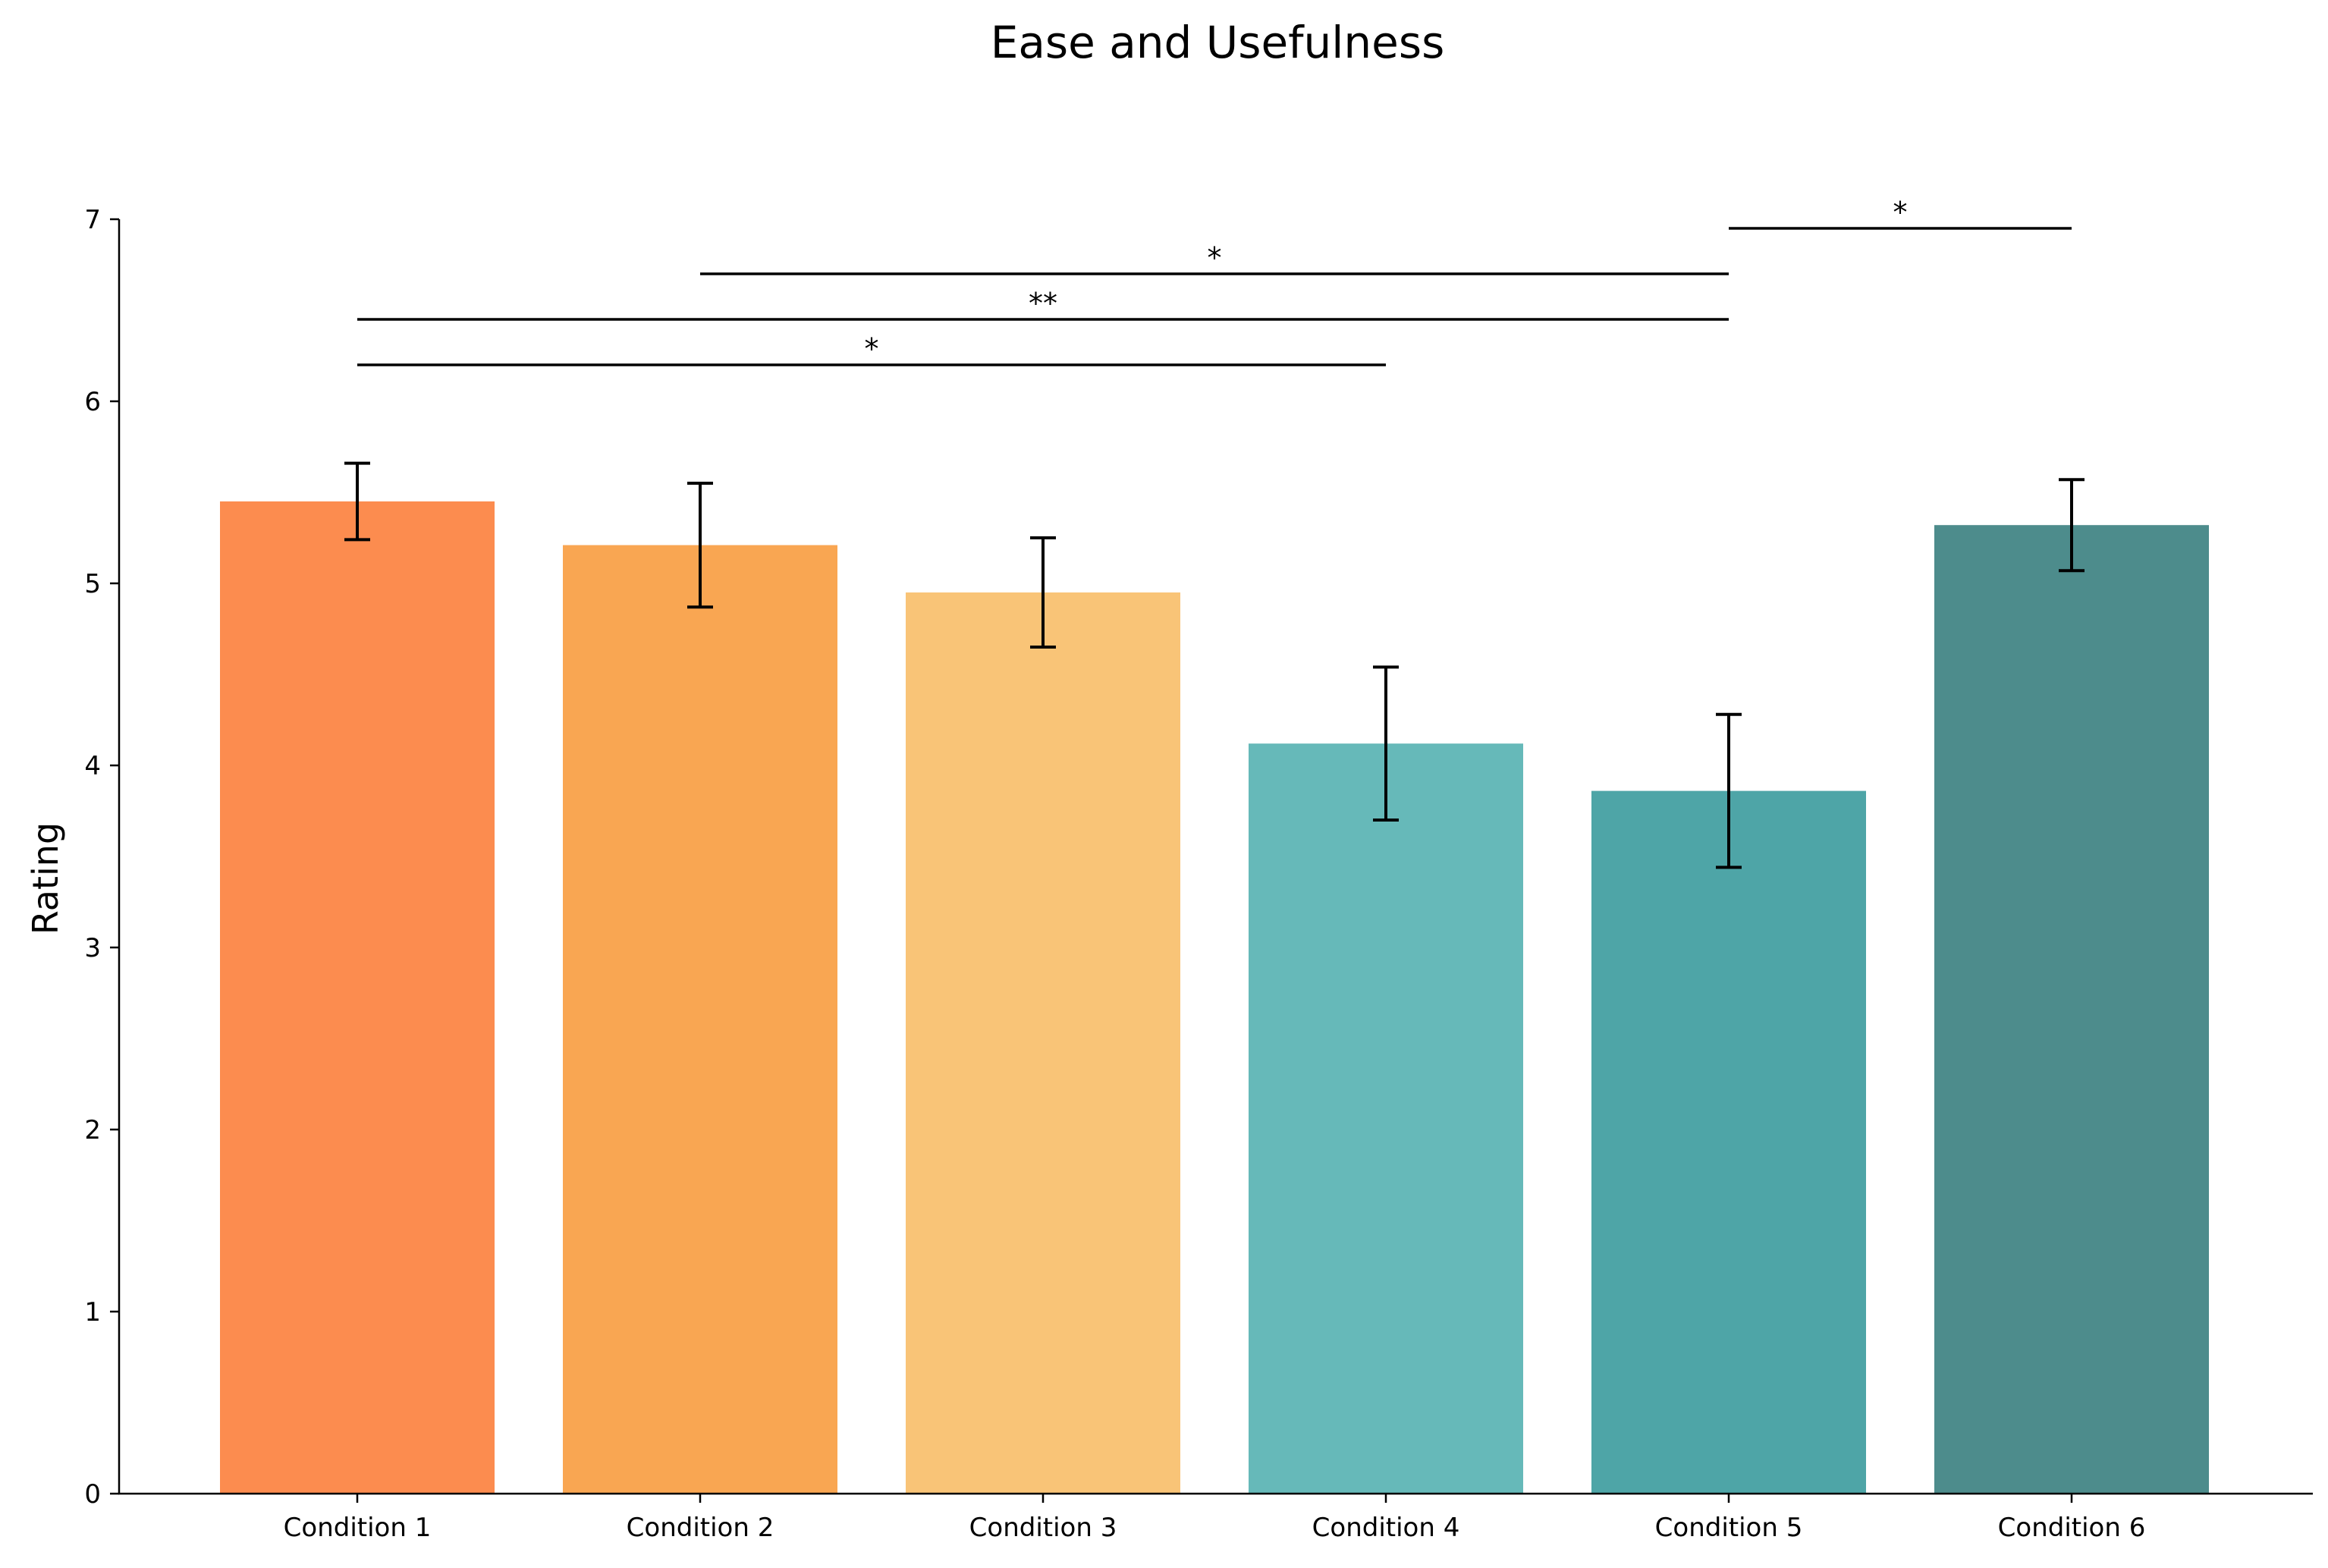  What do you see at coordinates (92, 220) in the screenshot?
I see `y-tick-label: 7` at bounding box center [92, 220].